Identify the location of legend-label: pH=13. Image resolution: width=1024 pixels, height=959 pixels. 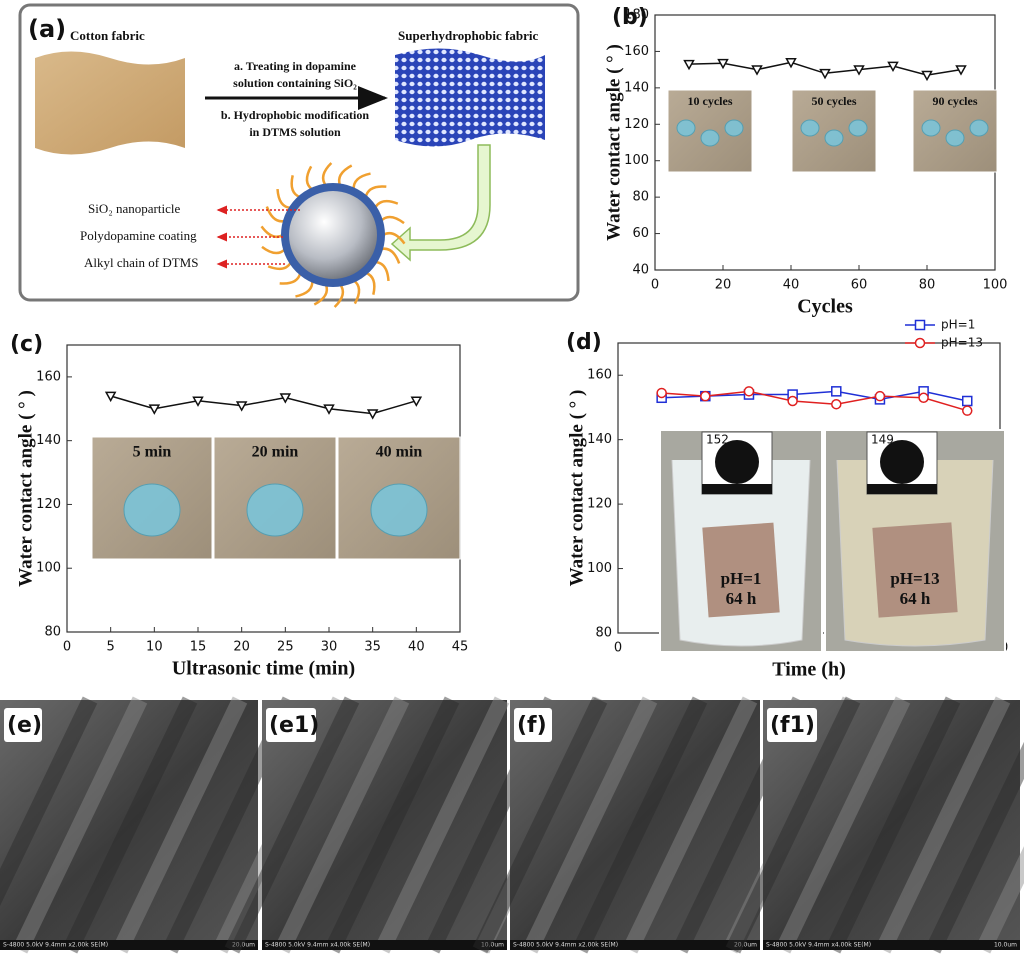
(962, 343).